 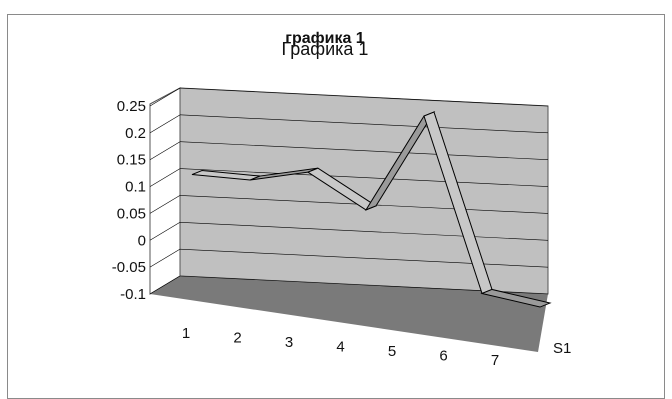 I want to click on x-tick-label: 4, so click(x=340, y=347).